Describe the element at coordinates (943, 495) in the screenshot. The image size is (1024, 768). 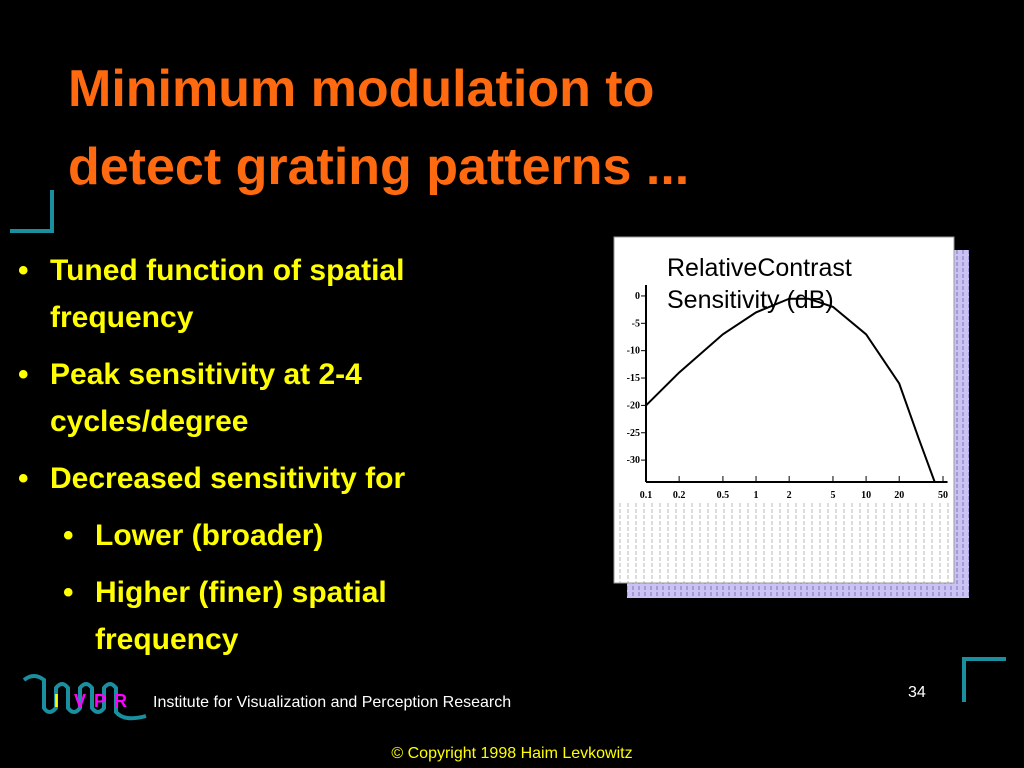
I see `x-tick-label: 50` at that location.